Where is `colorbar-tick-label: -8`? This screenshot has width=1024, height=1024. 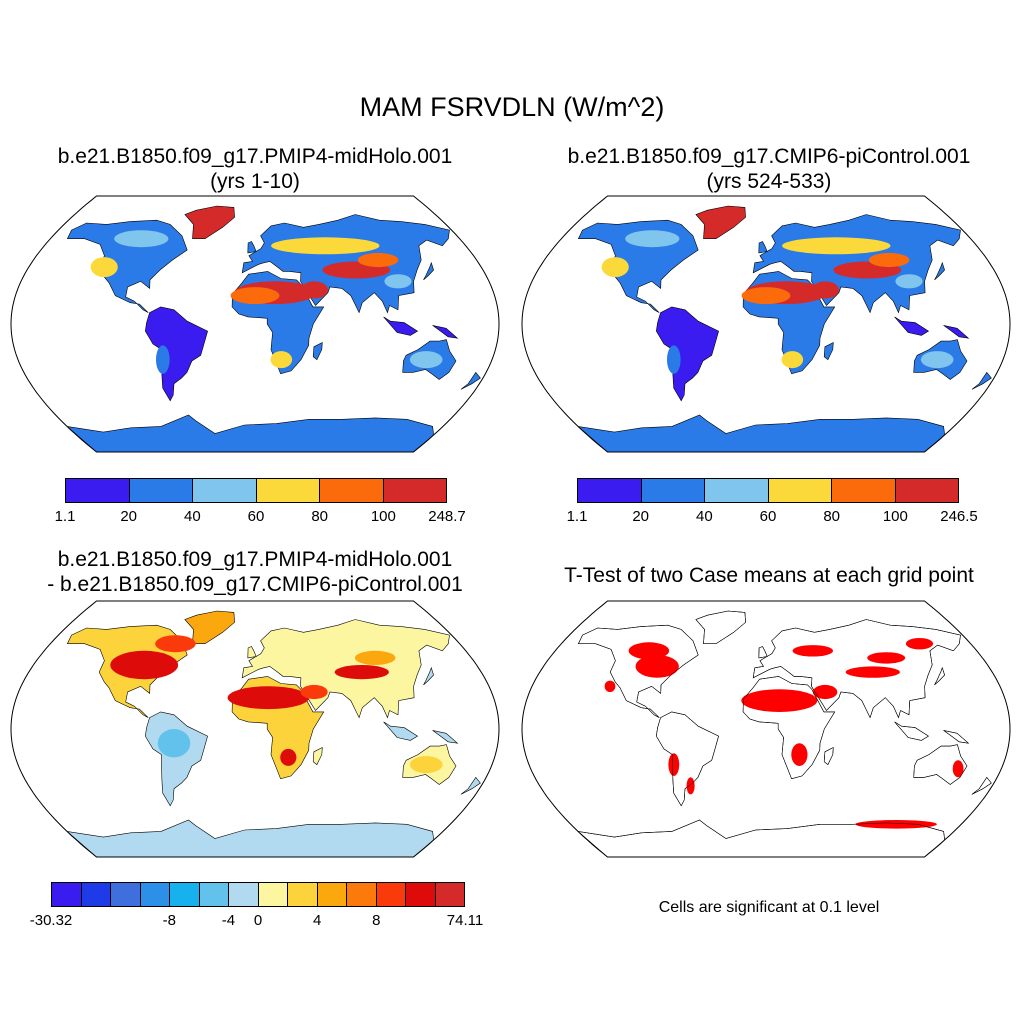 colorbar-tick-label: -8 is located at coordinates (169, 920).